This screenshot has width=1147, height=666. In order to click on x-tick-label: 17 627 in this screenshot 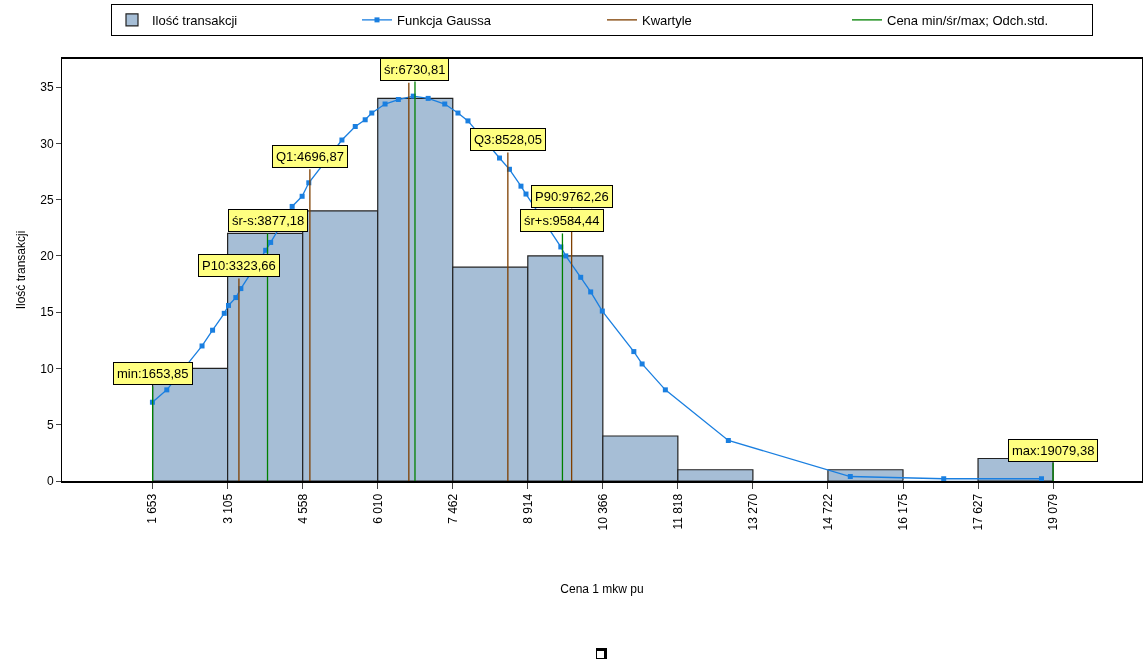, I will do `click(977, 512)`.